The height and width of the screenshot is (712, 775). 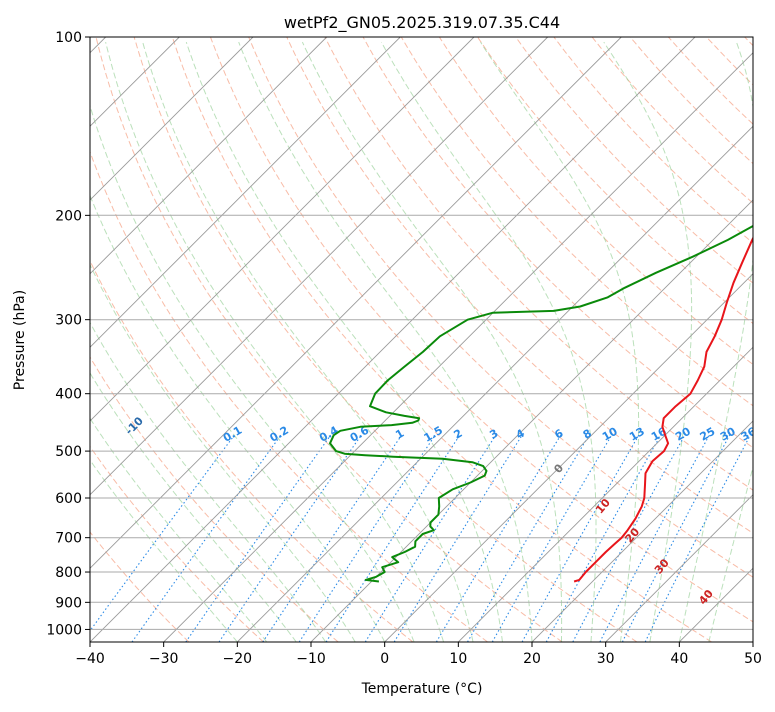 I want to click on x-tick-label: −20, so click(x=238, y=659).